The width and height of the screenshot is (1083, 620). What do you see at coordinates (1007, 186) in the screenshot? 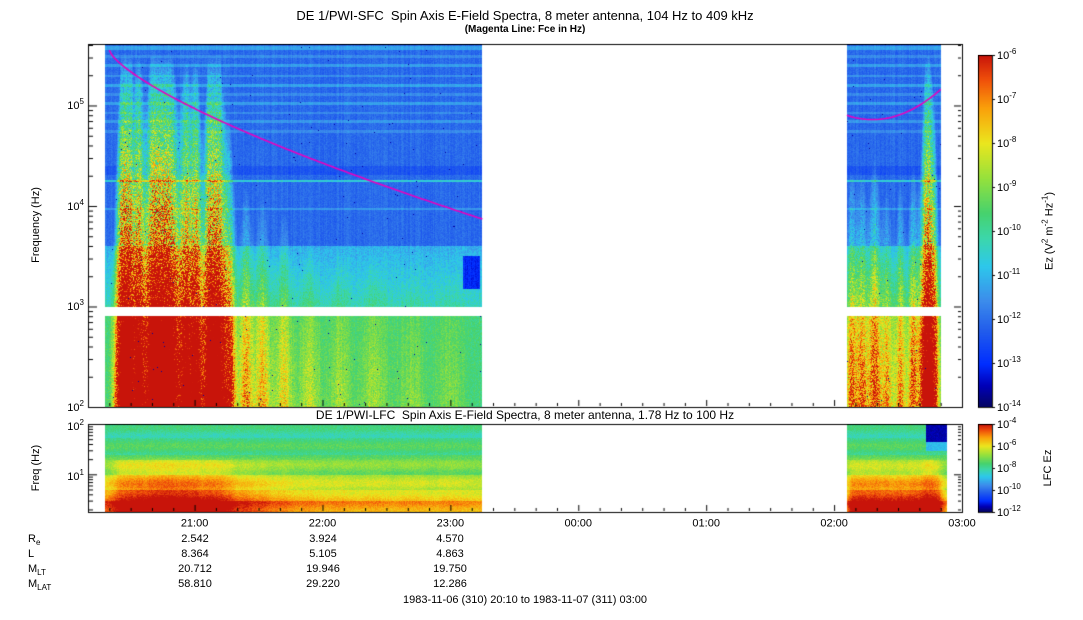
I see `sfc-cbar-tick-label: 10⁻⁹` at bounding box center [1007, 186].